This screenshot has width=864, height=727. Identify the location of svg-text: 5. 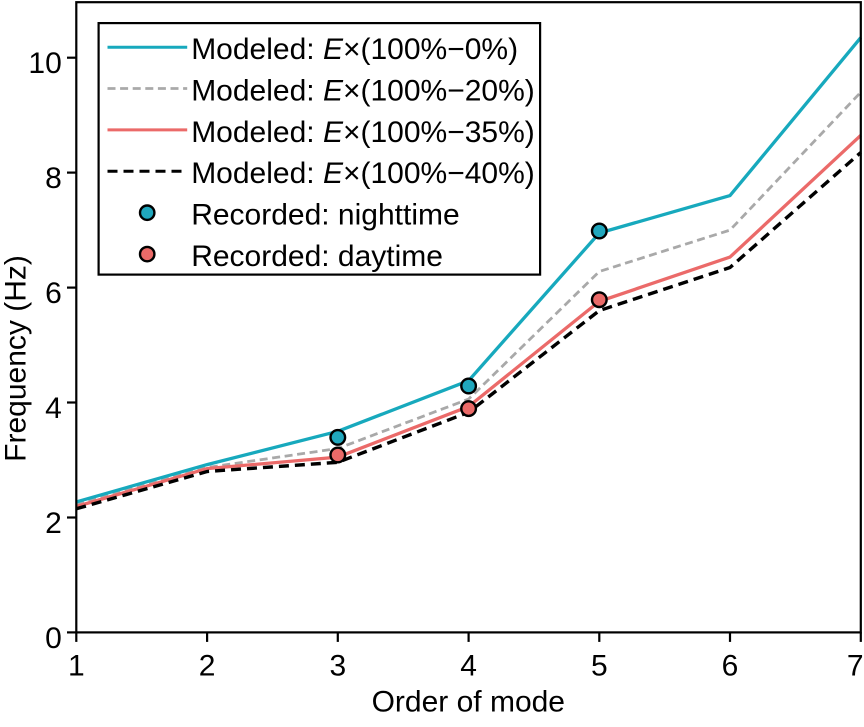
(599, 665).